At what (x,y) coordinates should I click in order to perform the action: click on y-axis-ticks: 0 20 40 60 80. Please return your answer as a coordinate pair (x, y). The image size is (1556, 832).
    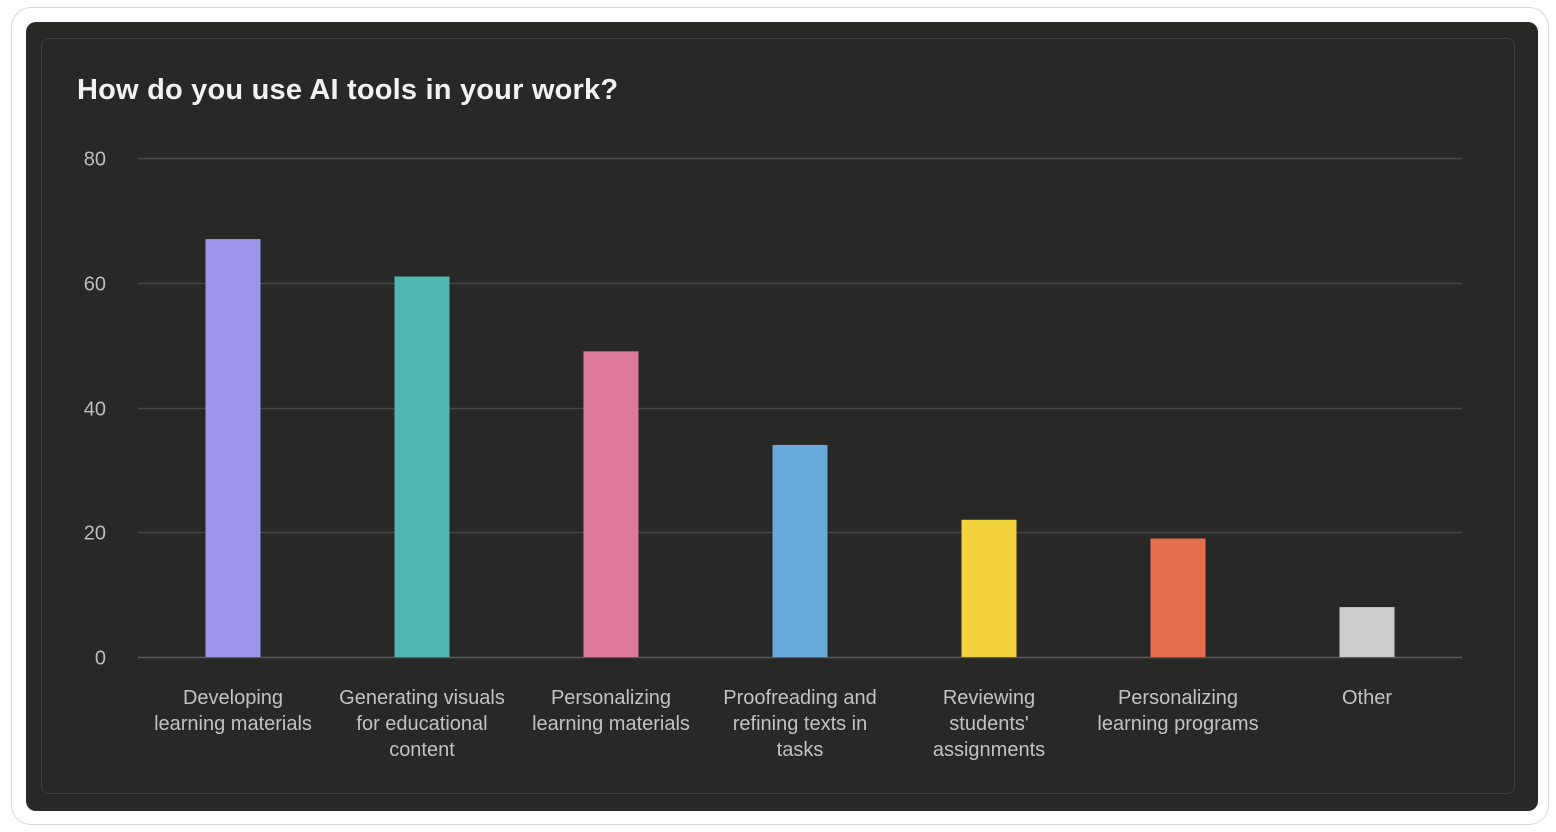
    Looking at the image, I should click on (95, 409).